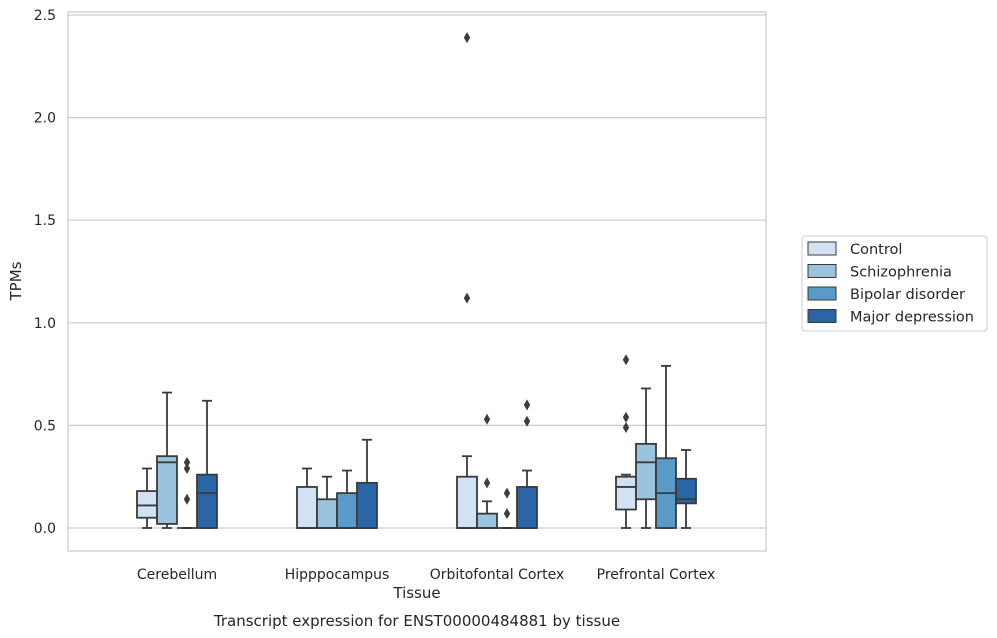  What do you see at coordinates (45, 324) in the screenshot?
I see `y-tick-label: 1.0` at bounding box center [45, 324].